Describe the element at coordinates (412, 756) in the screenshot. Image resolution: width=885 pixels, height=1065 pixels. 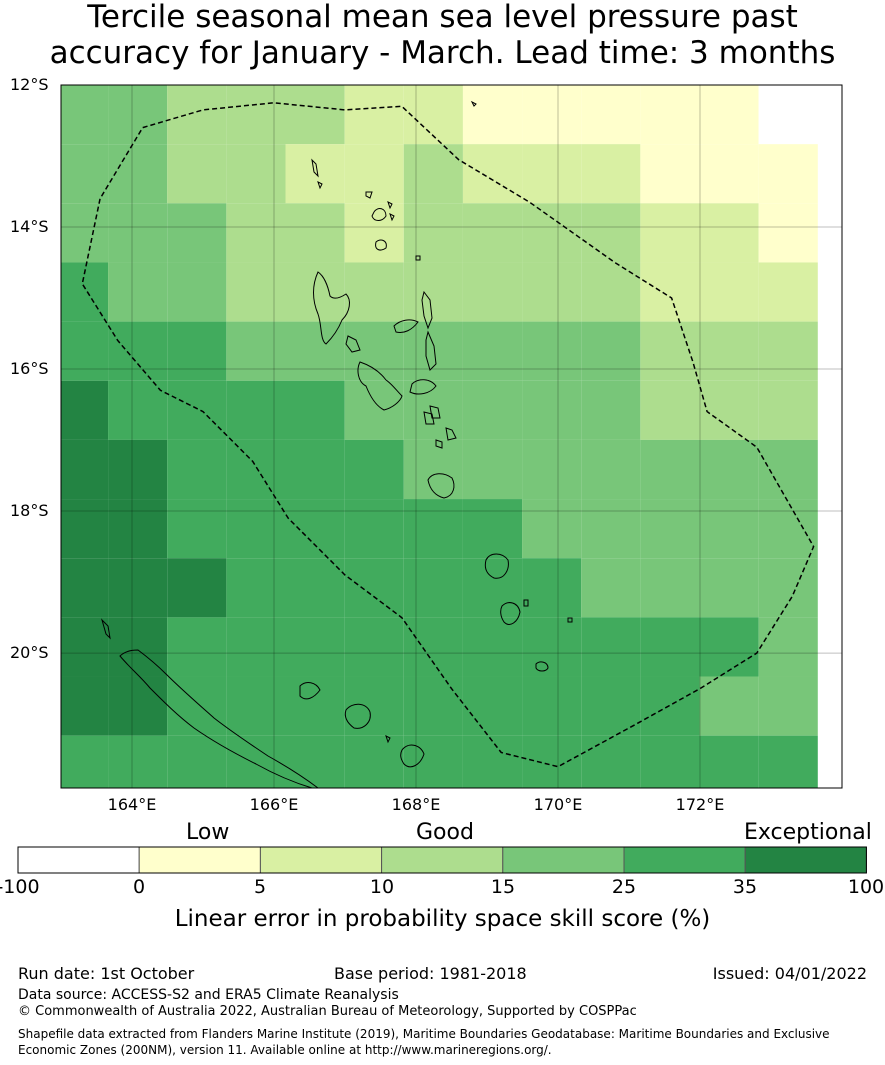
I see `island-mare` at that location.